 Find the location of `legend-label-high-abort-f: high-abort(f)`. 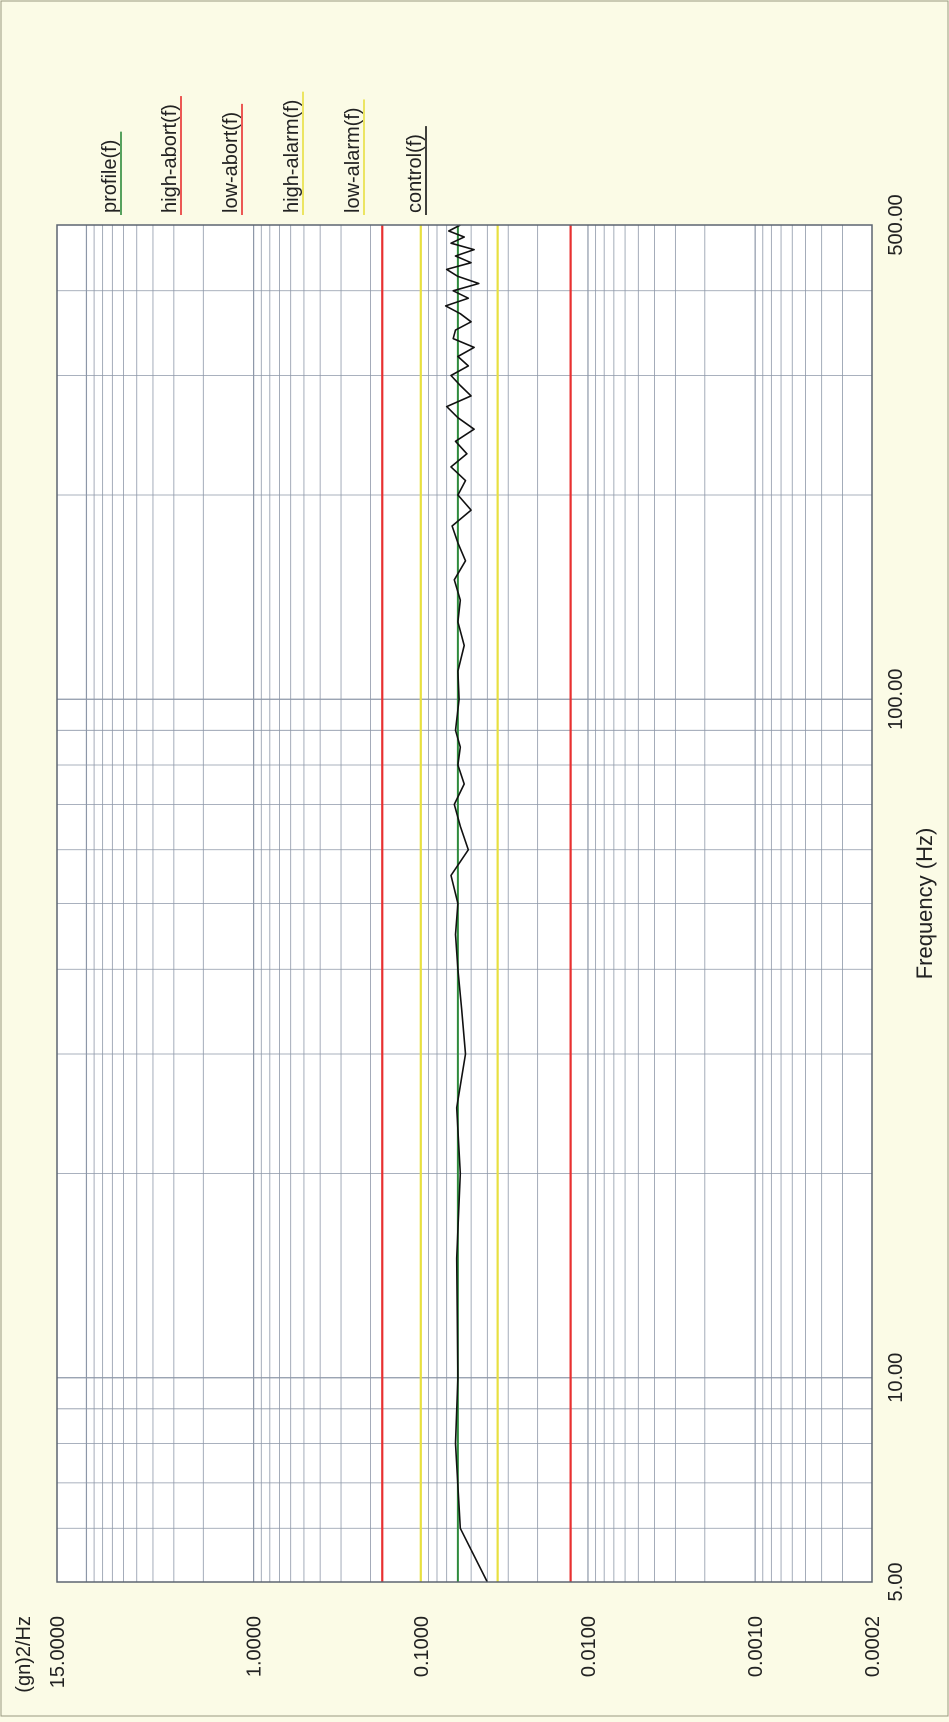

legend-label-high-abort-f: high-abort(f) is located at coordinates (170, 158).